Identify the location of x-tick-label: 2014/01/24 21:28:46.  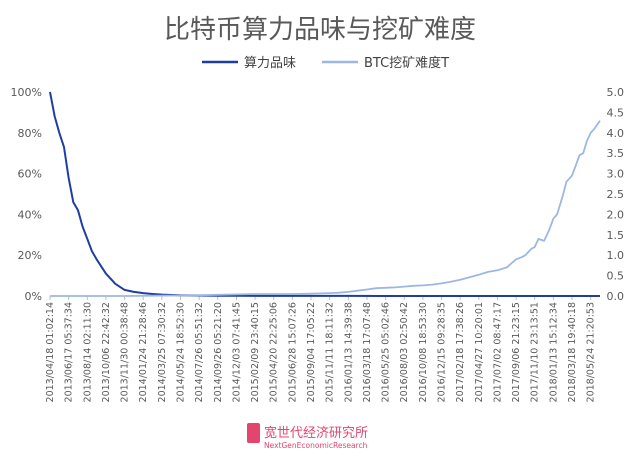
(143, 352).